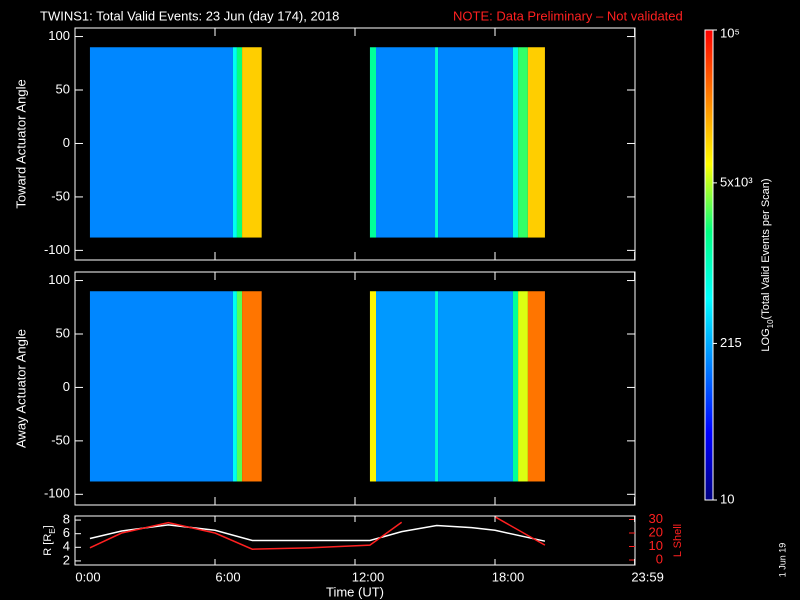 The width and height of the screenshot is (800, 600). I want to click on x-tick-label: 18:00, so click(508, 576).